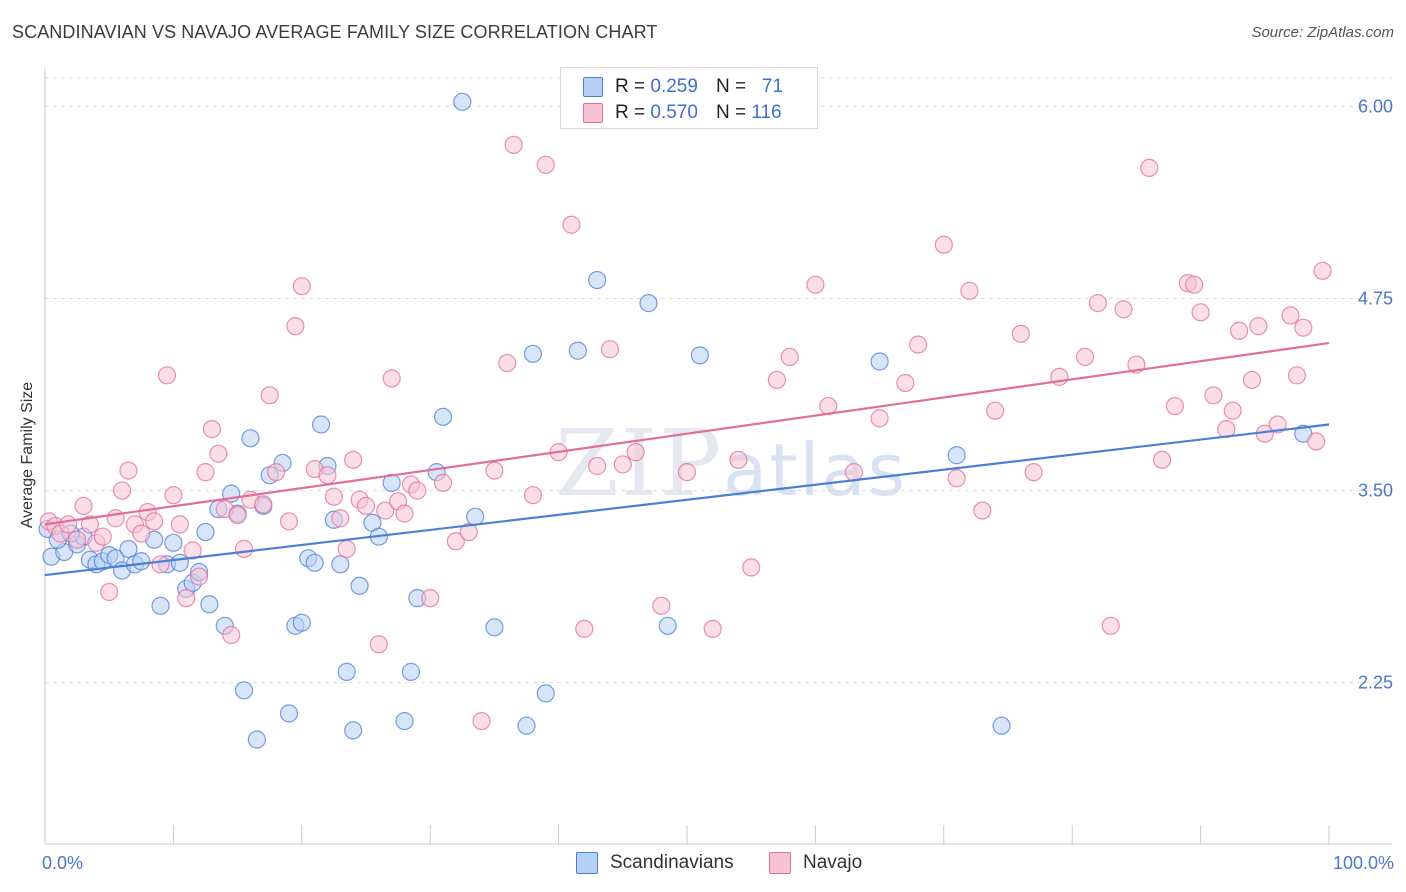 The image size is (1406, 892). Describe the element at coordinates (1375, 491) in the screenshot. I see `y-tick-label: 3.50` at that location.